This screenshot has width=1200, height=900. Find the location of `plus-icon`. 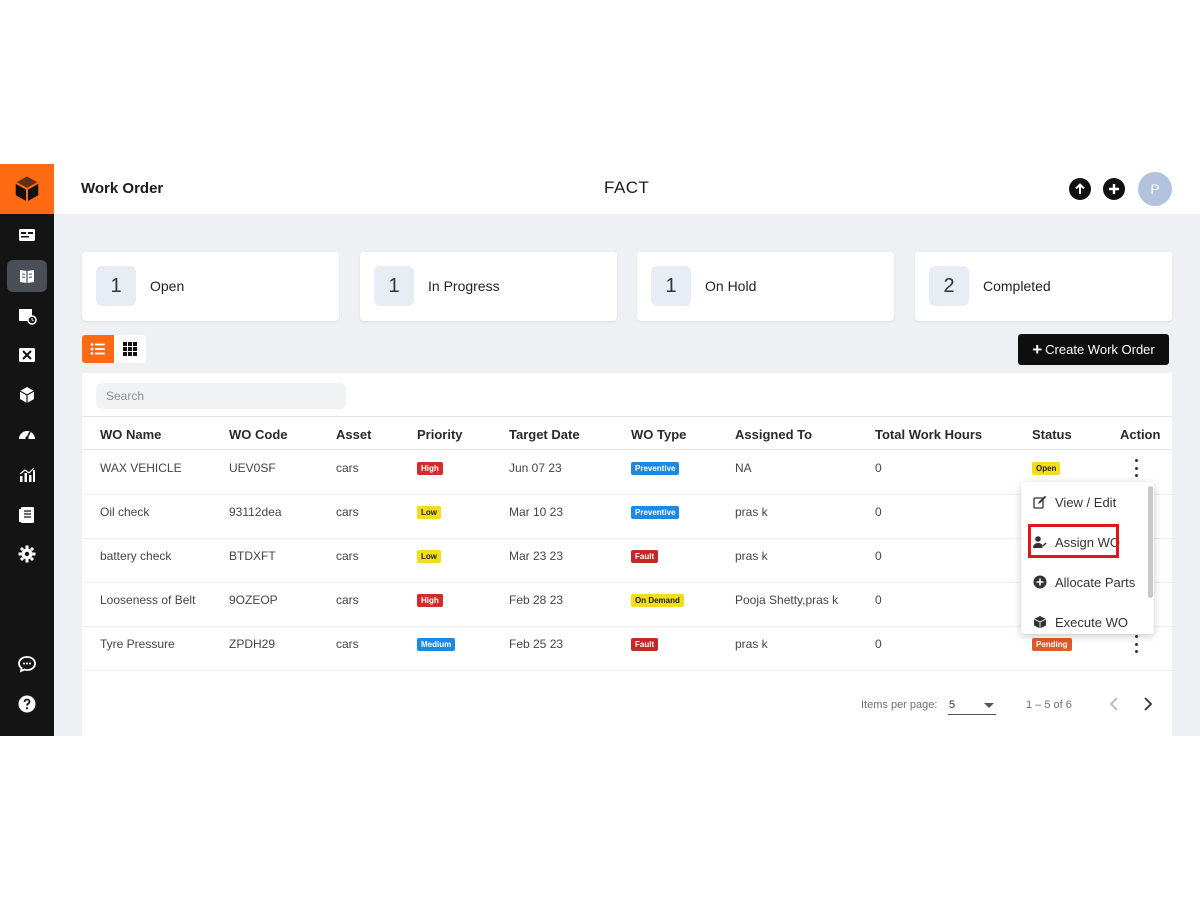

plus-icon is located at coordinates (1114, 189).